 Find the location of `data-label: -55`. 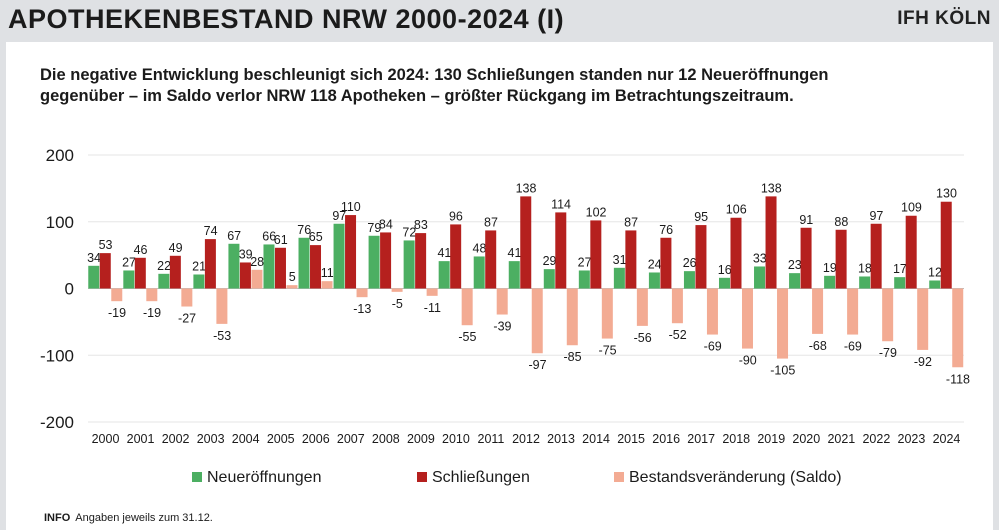

data-label: -55 is located at coordinates (467, 337).